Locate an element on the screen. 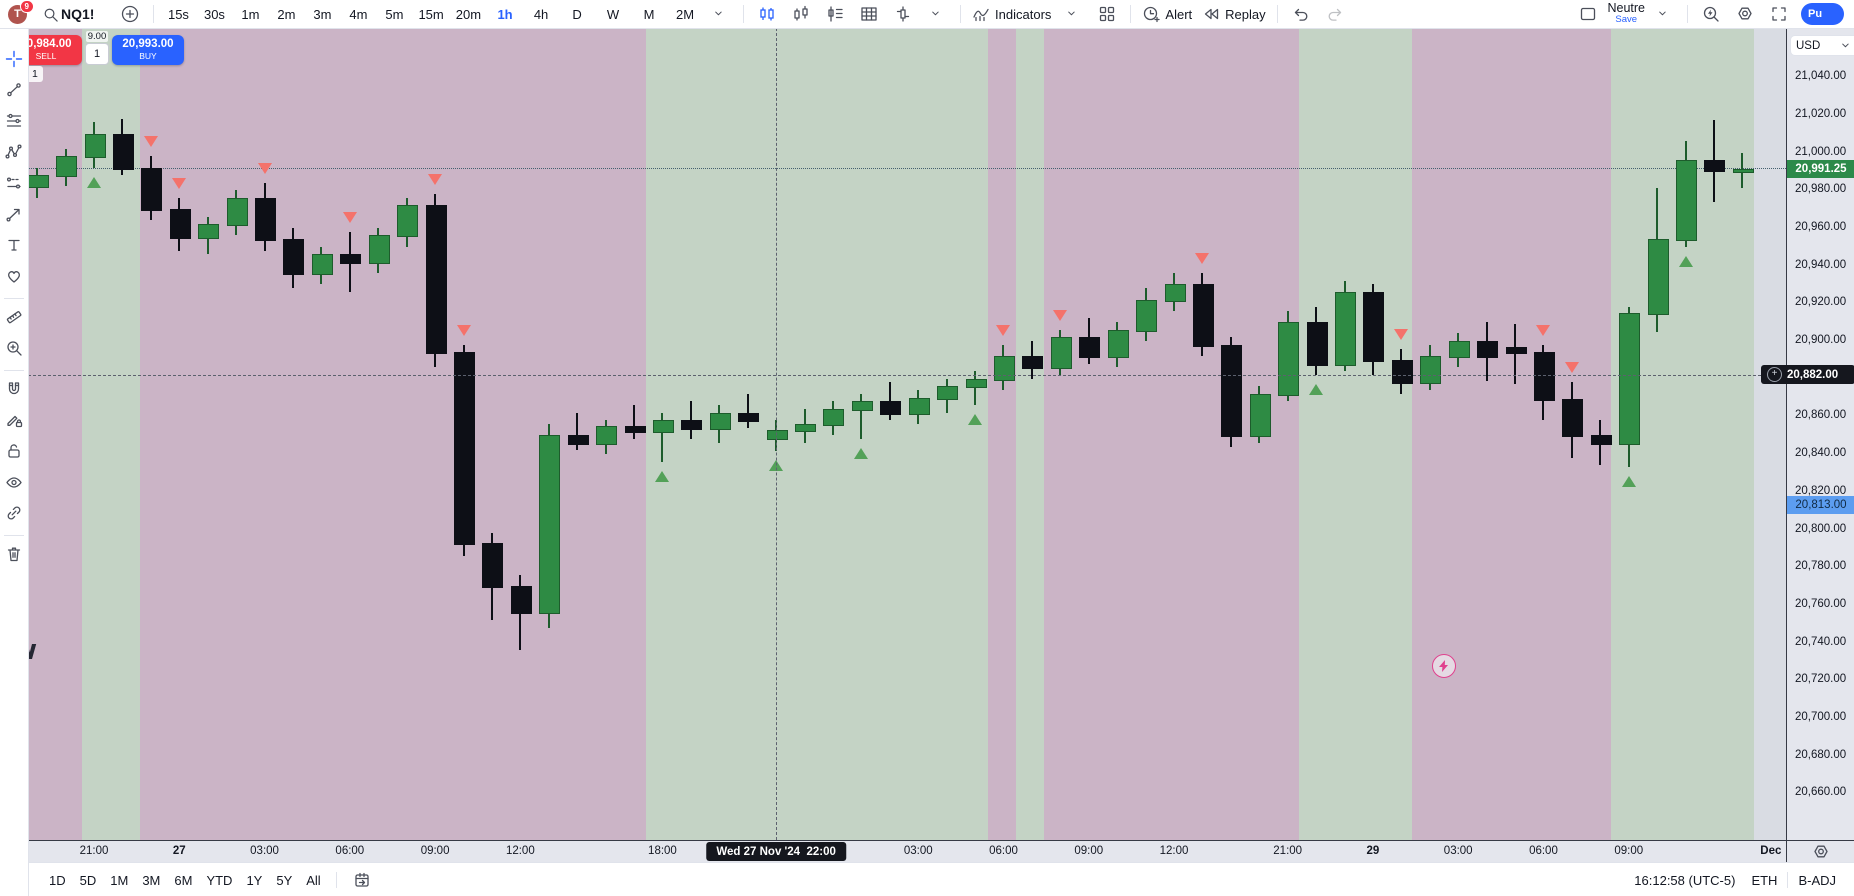 This screenshot has width=1854, height=896. range-6M: 6M is located at coordinates (183, 880).